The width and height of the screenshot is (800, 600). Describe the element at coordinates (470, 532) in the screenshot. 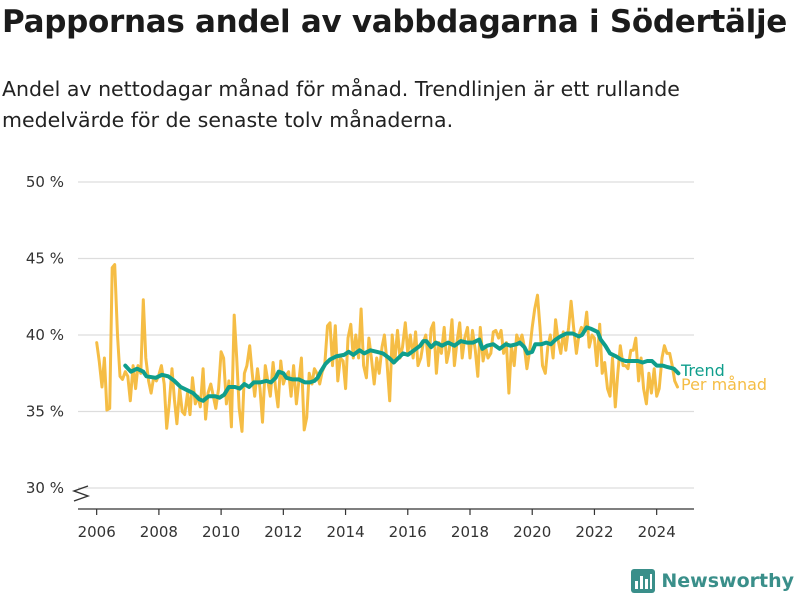

I see `x-tick-label: 2018` at that location.